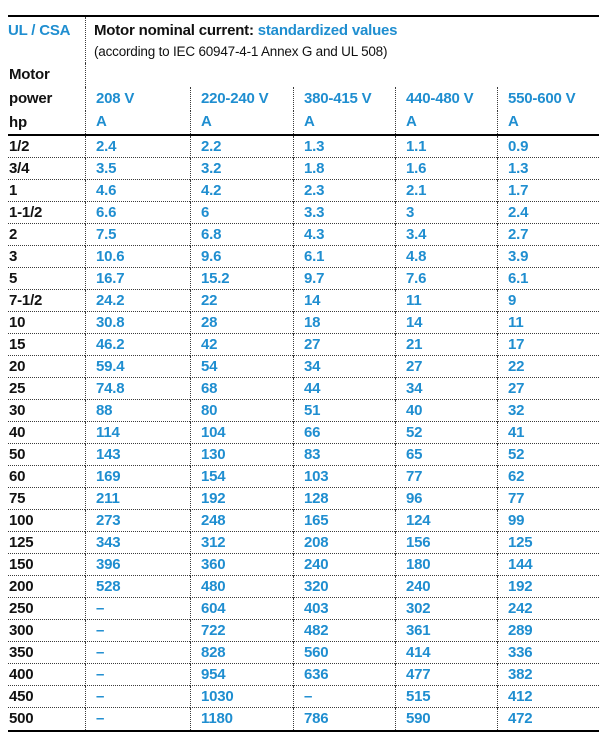  I want to click on table-row: 1/2 2.4 2.2 1.3 1.1 0.9, so click(303, 147).